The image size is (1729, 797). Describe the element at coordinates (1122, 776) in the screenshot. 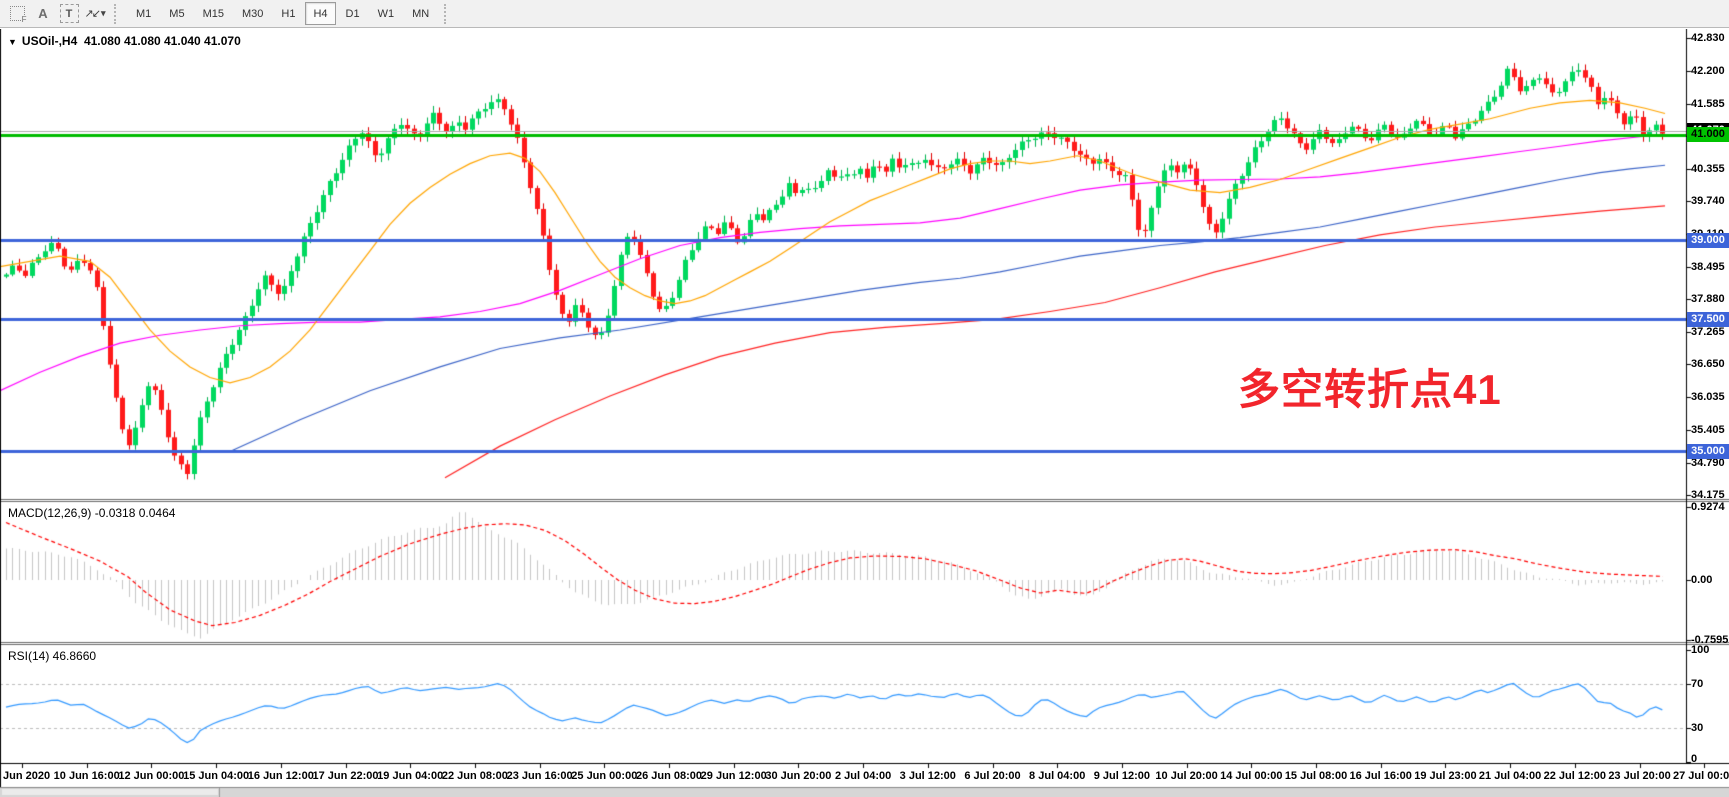

I see `time-axis-label: 9 Jul 12:00` at that location.